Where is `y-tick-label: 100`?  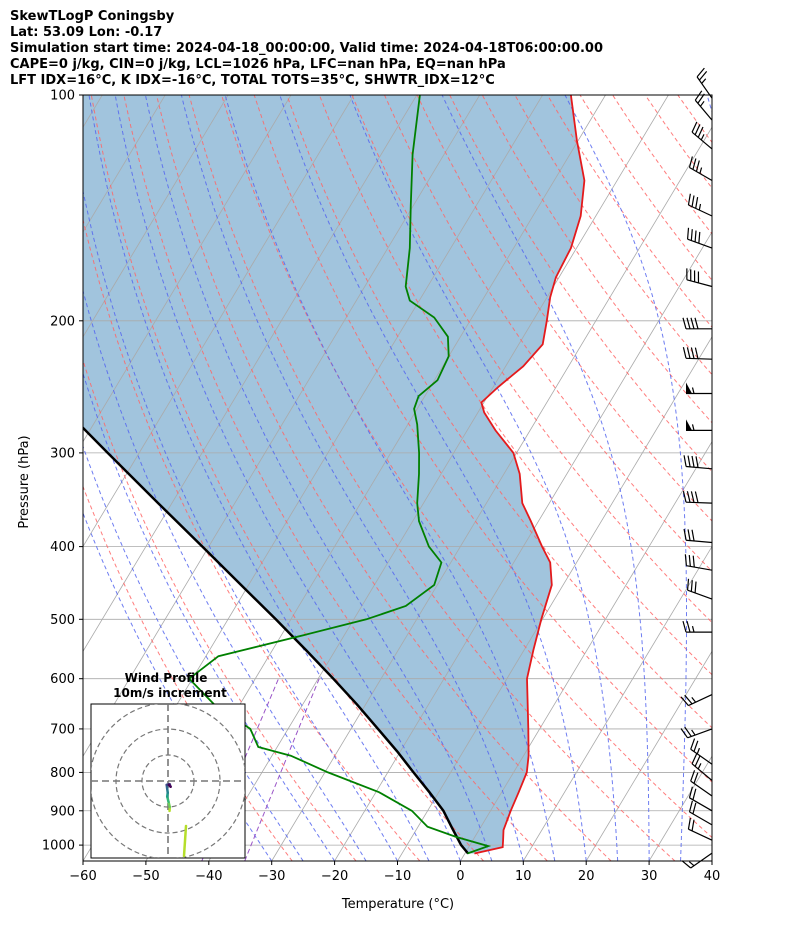
y-tick-label: 100 is located at coordinates (62, 96).